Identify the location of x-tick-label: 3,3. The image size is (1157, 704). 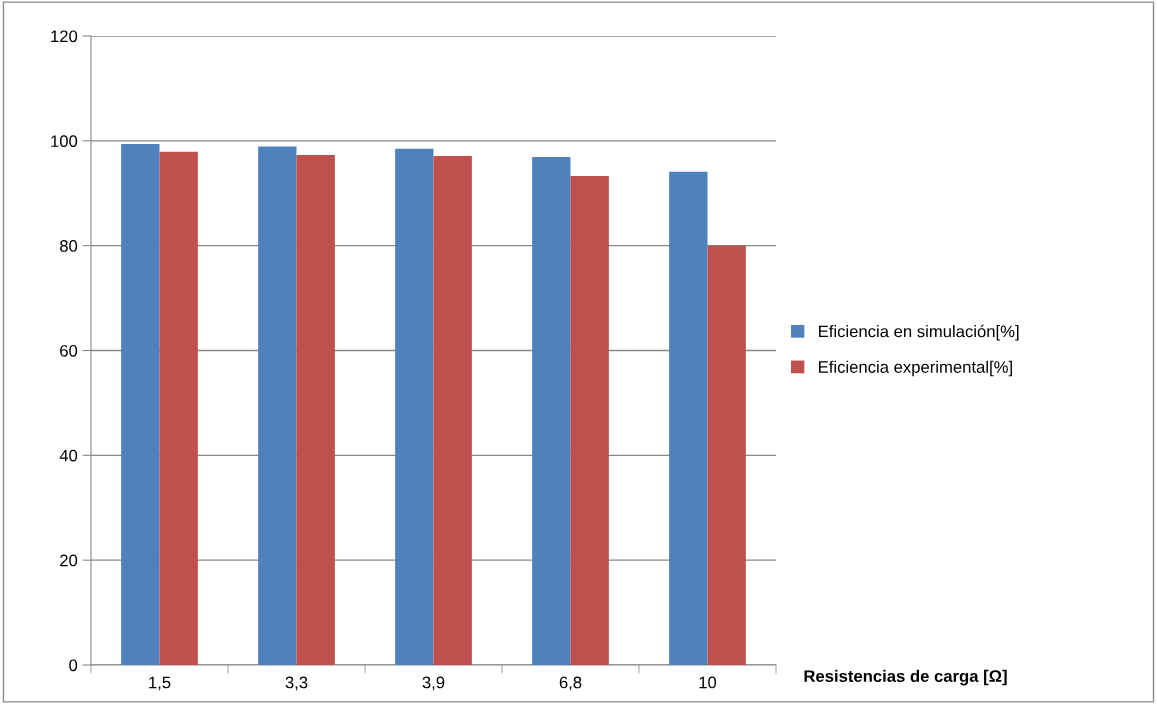
(296, 683).